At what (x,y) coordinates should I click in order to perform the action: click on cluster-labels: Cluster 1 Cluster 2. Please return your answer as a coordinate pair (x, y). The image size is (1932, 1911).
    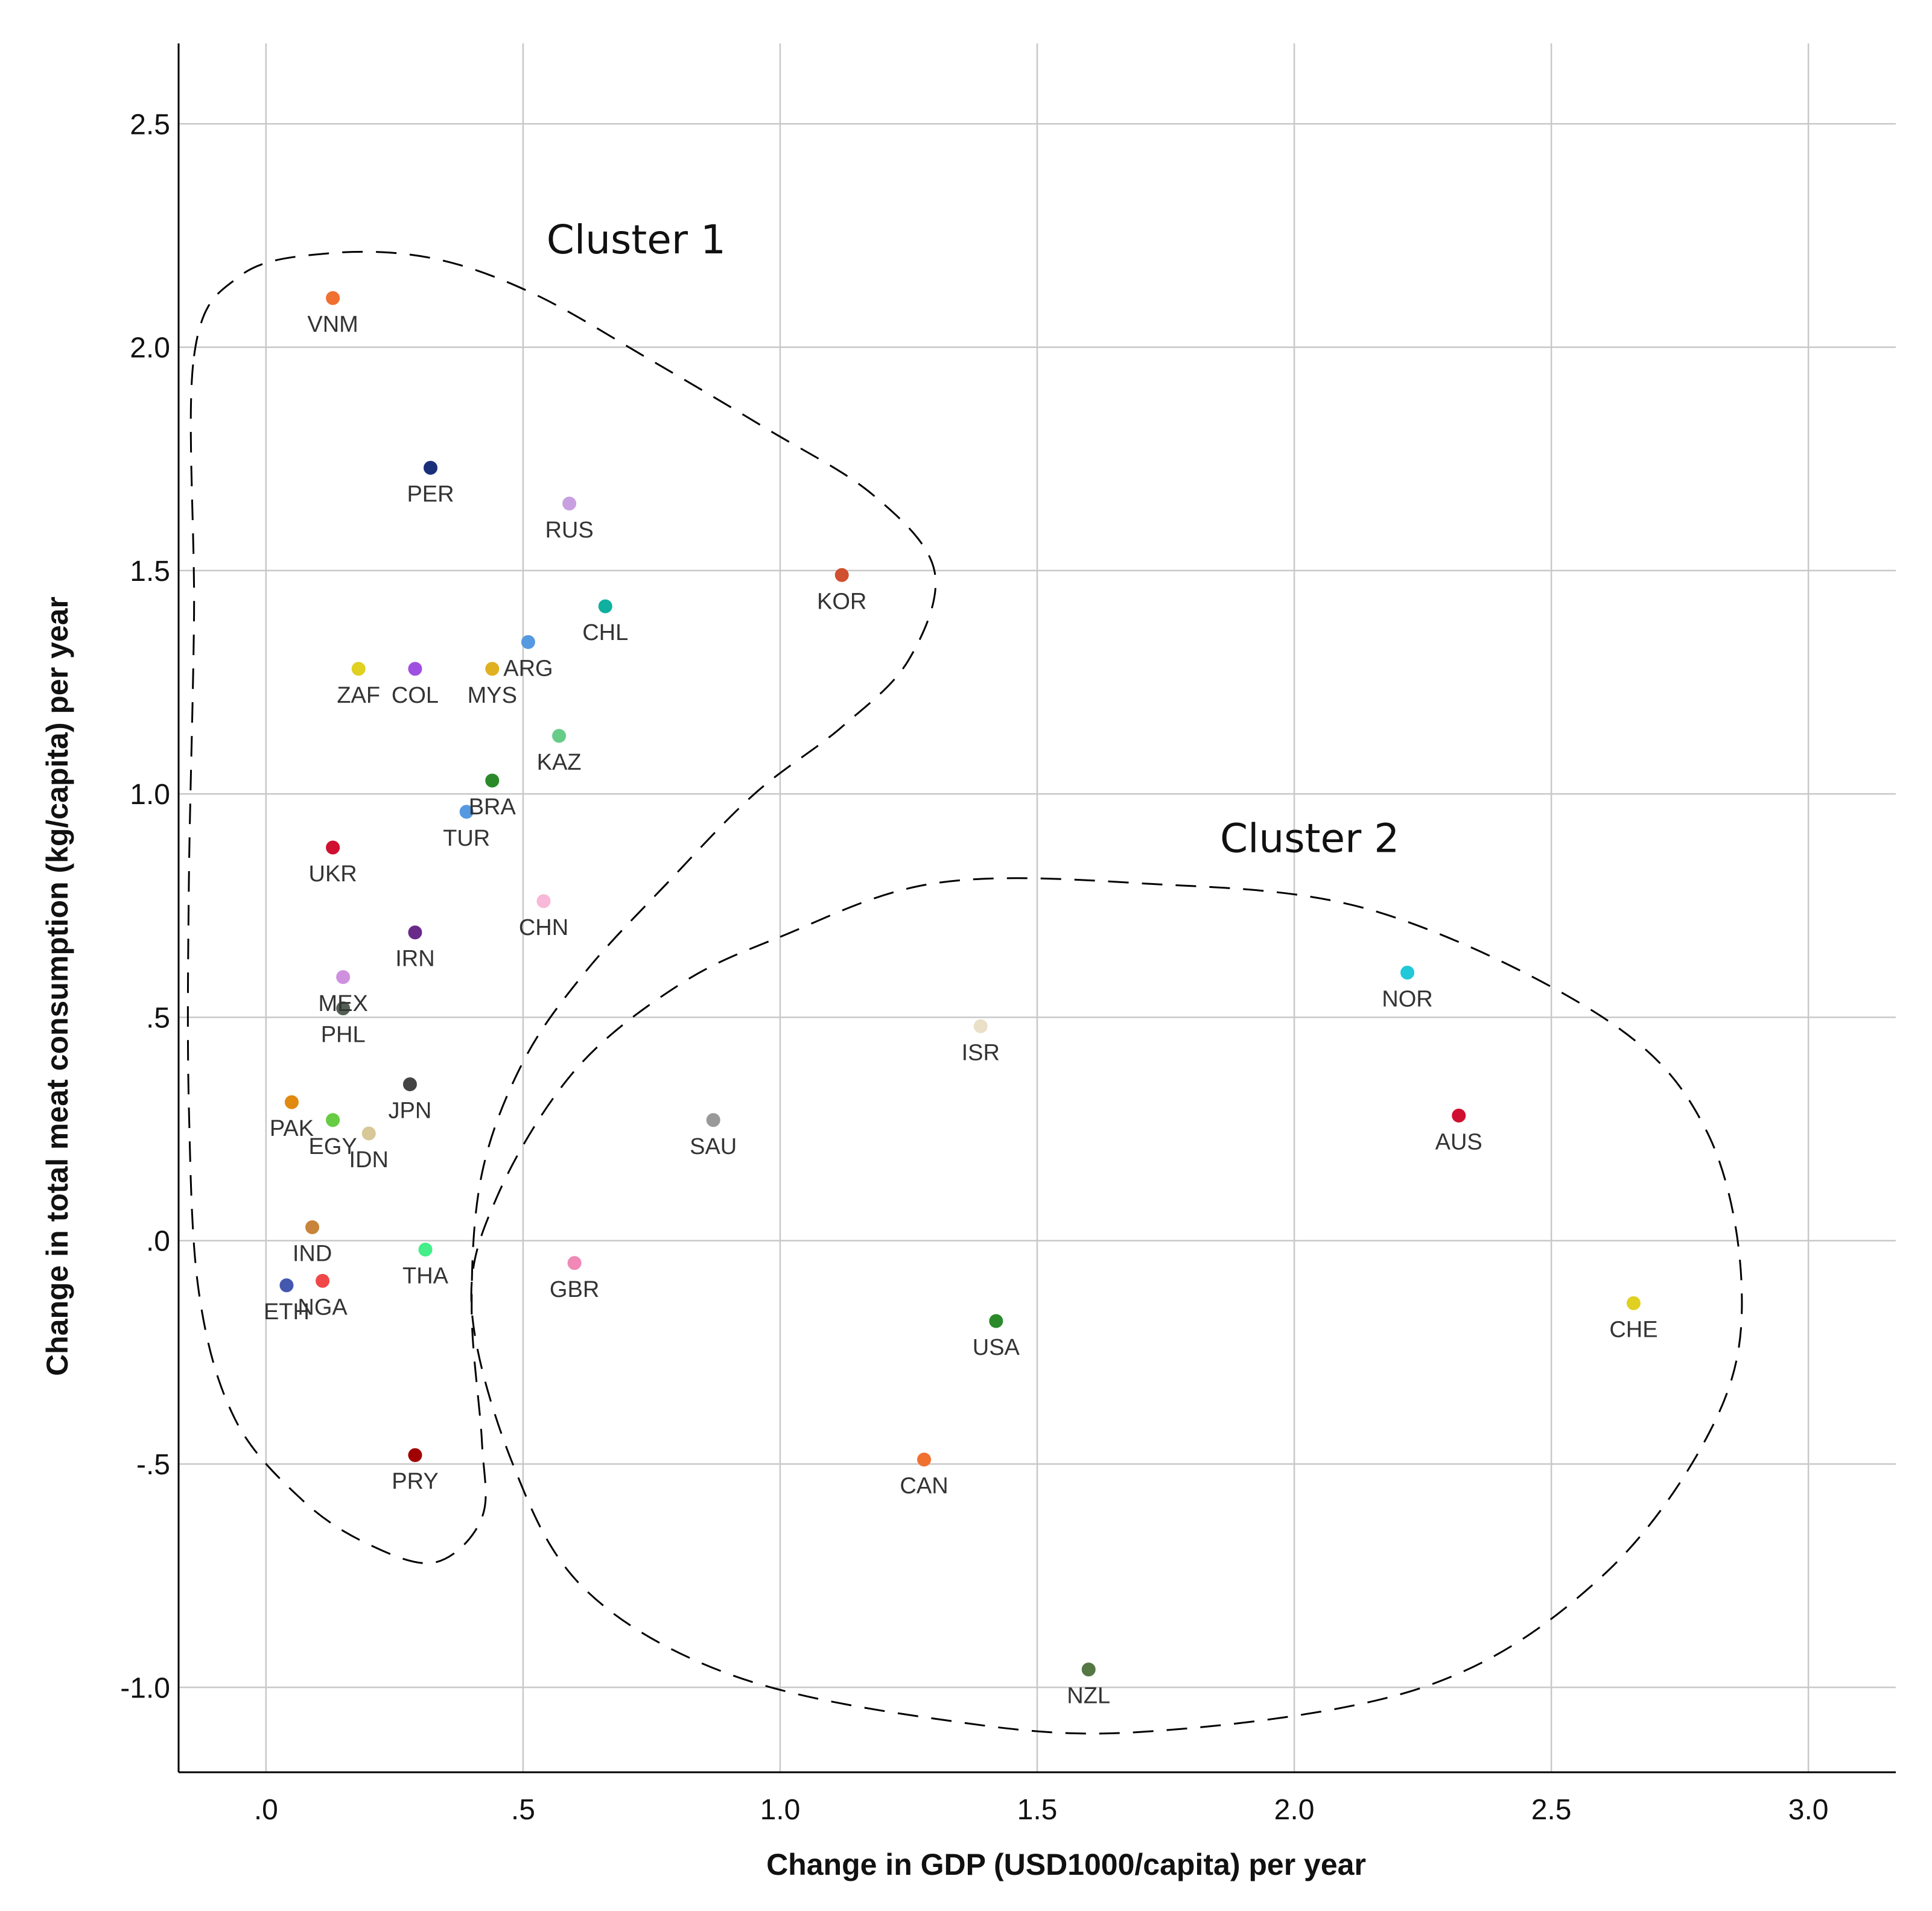
    Looking at the image, I should click on (973, 539).